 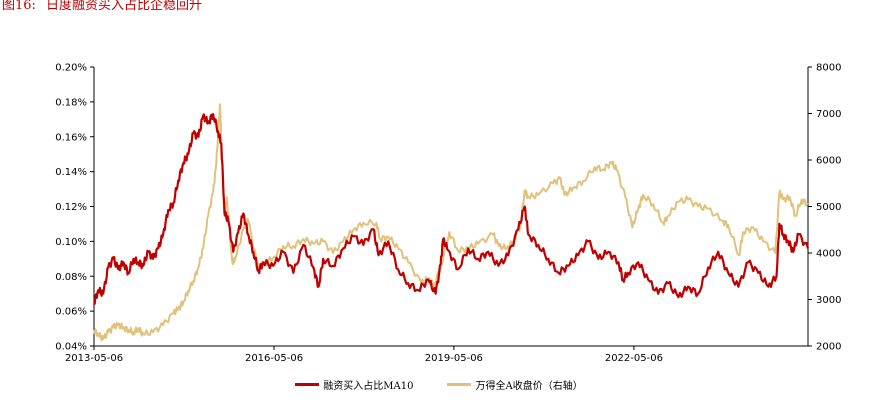 What do you see at coordinates (828, 347) in the screenshot?
I see `y-right-tick-label: 2000` at bounding box center [828, 347].